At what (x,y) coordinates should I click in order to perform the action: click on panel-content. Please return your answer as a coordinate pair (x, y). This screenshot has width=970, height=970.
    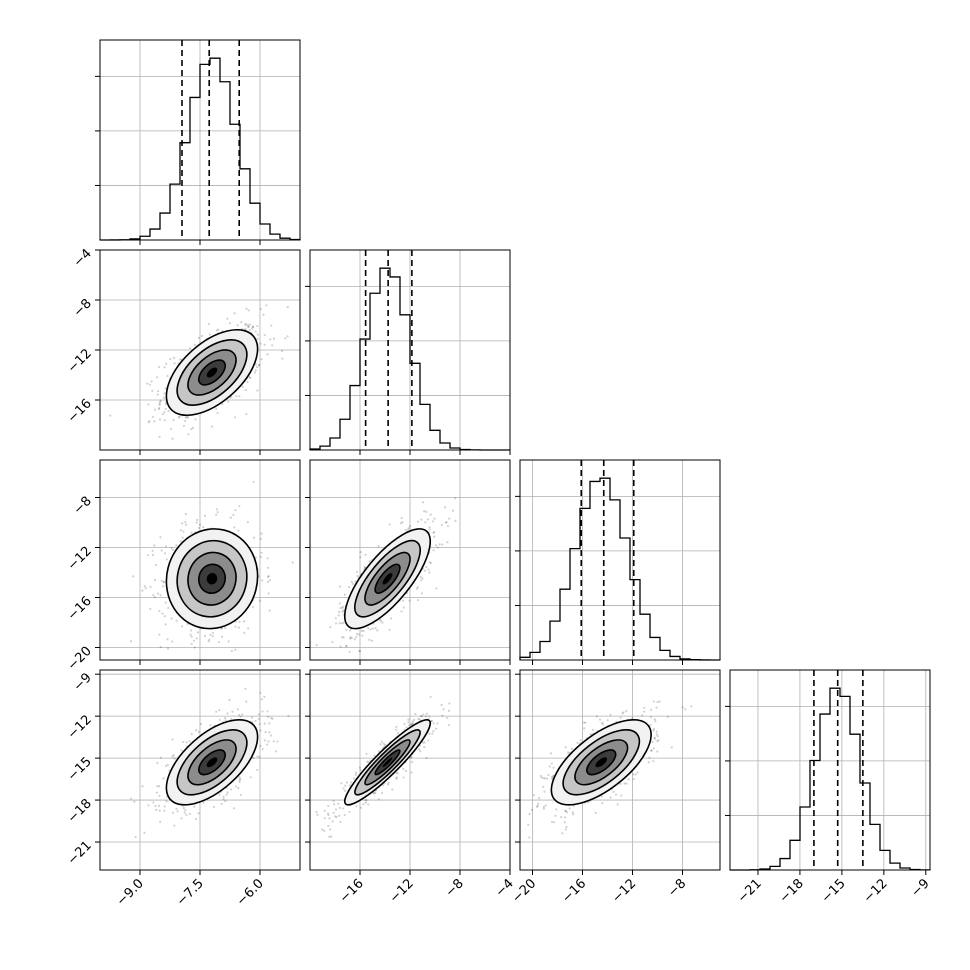
    Looking at the image, I should click on (200, 770).